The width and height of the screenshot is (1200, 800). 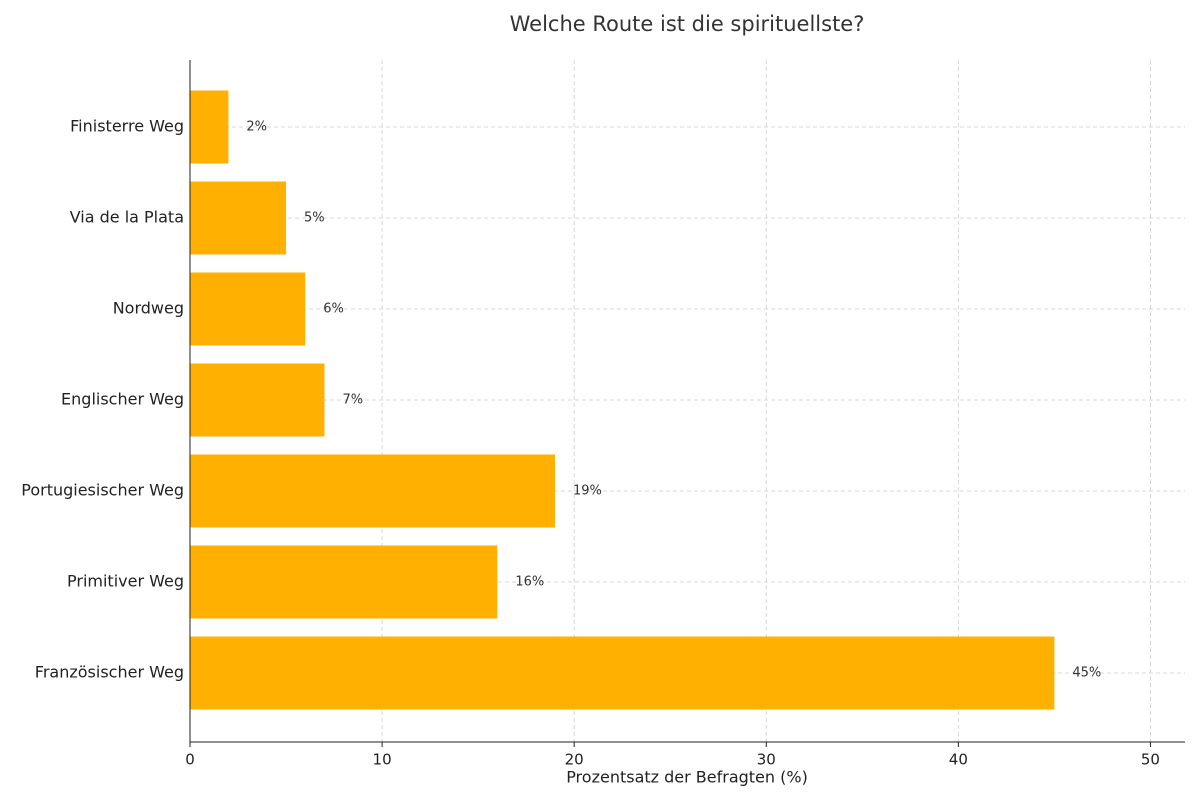 I want to click on x-tick-label: 40, so click(x=958, y=760).